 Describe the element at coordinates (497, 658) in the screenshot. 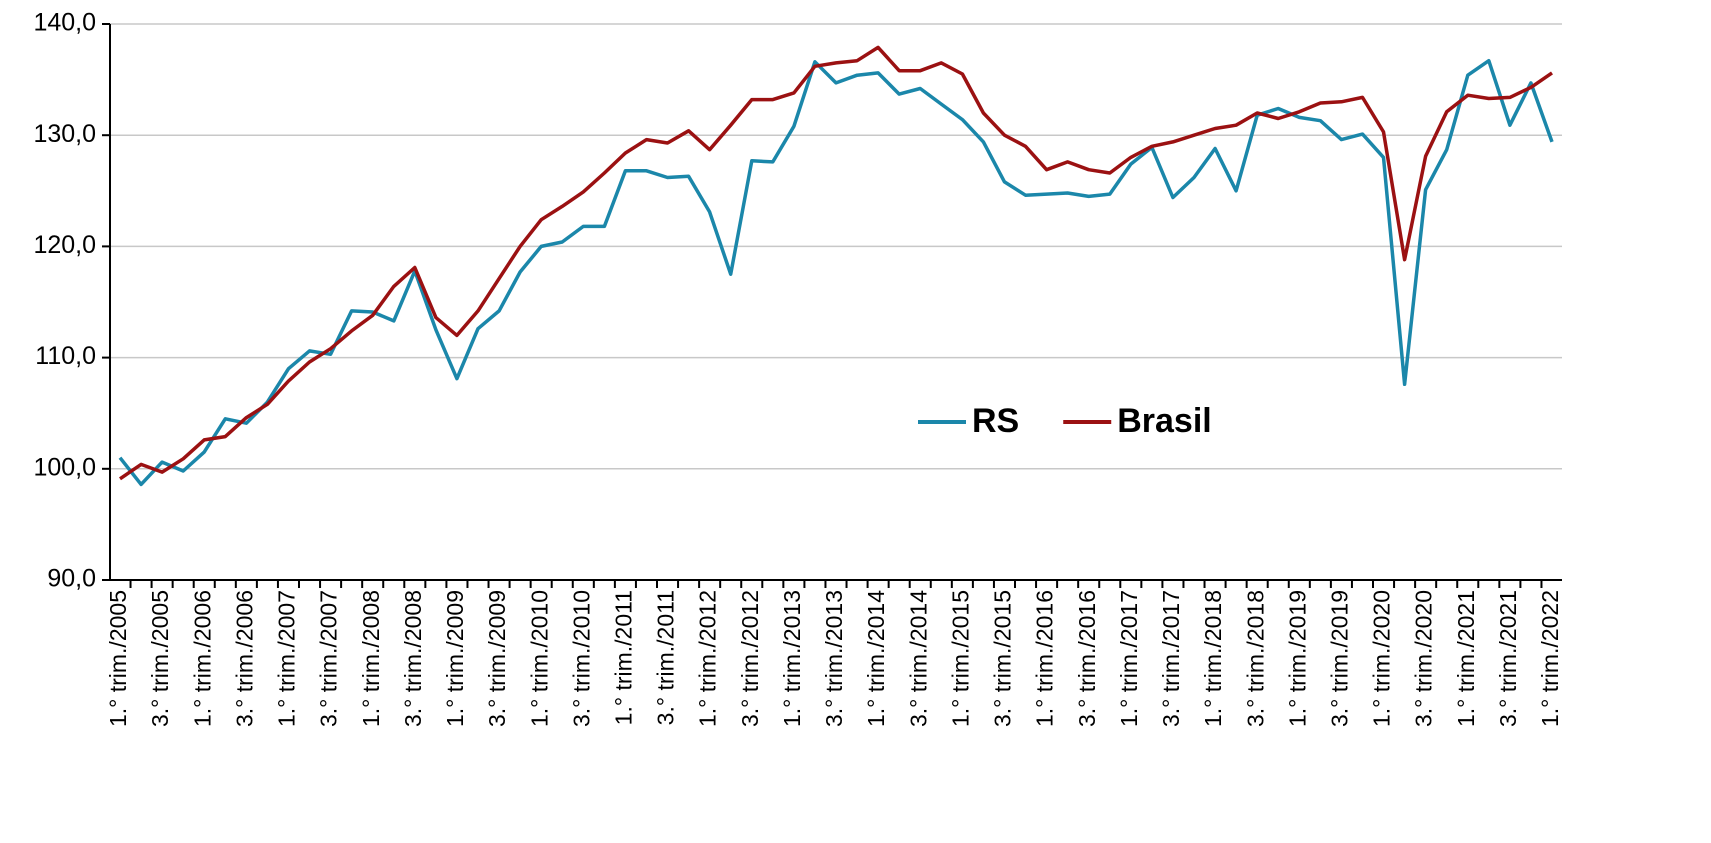

I see `x-tick-label: 3.° trim./2009` at that location.